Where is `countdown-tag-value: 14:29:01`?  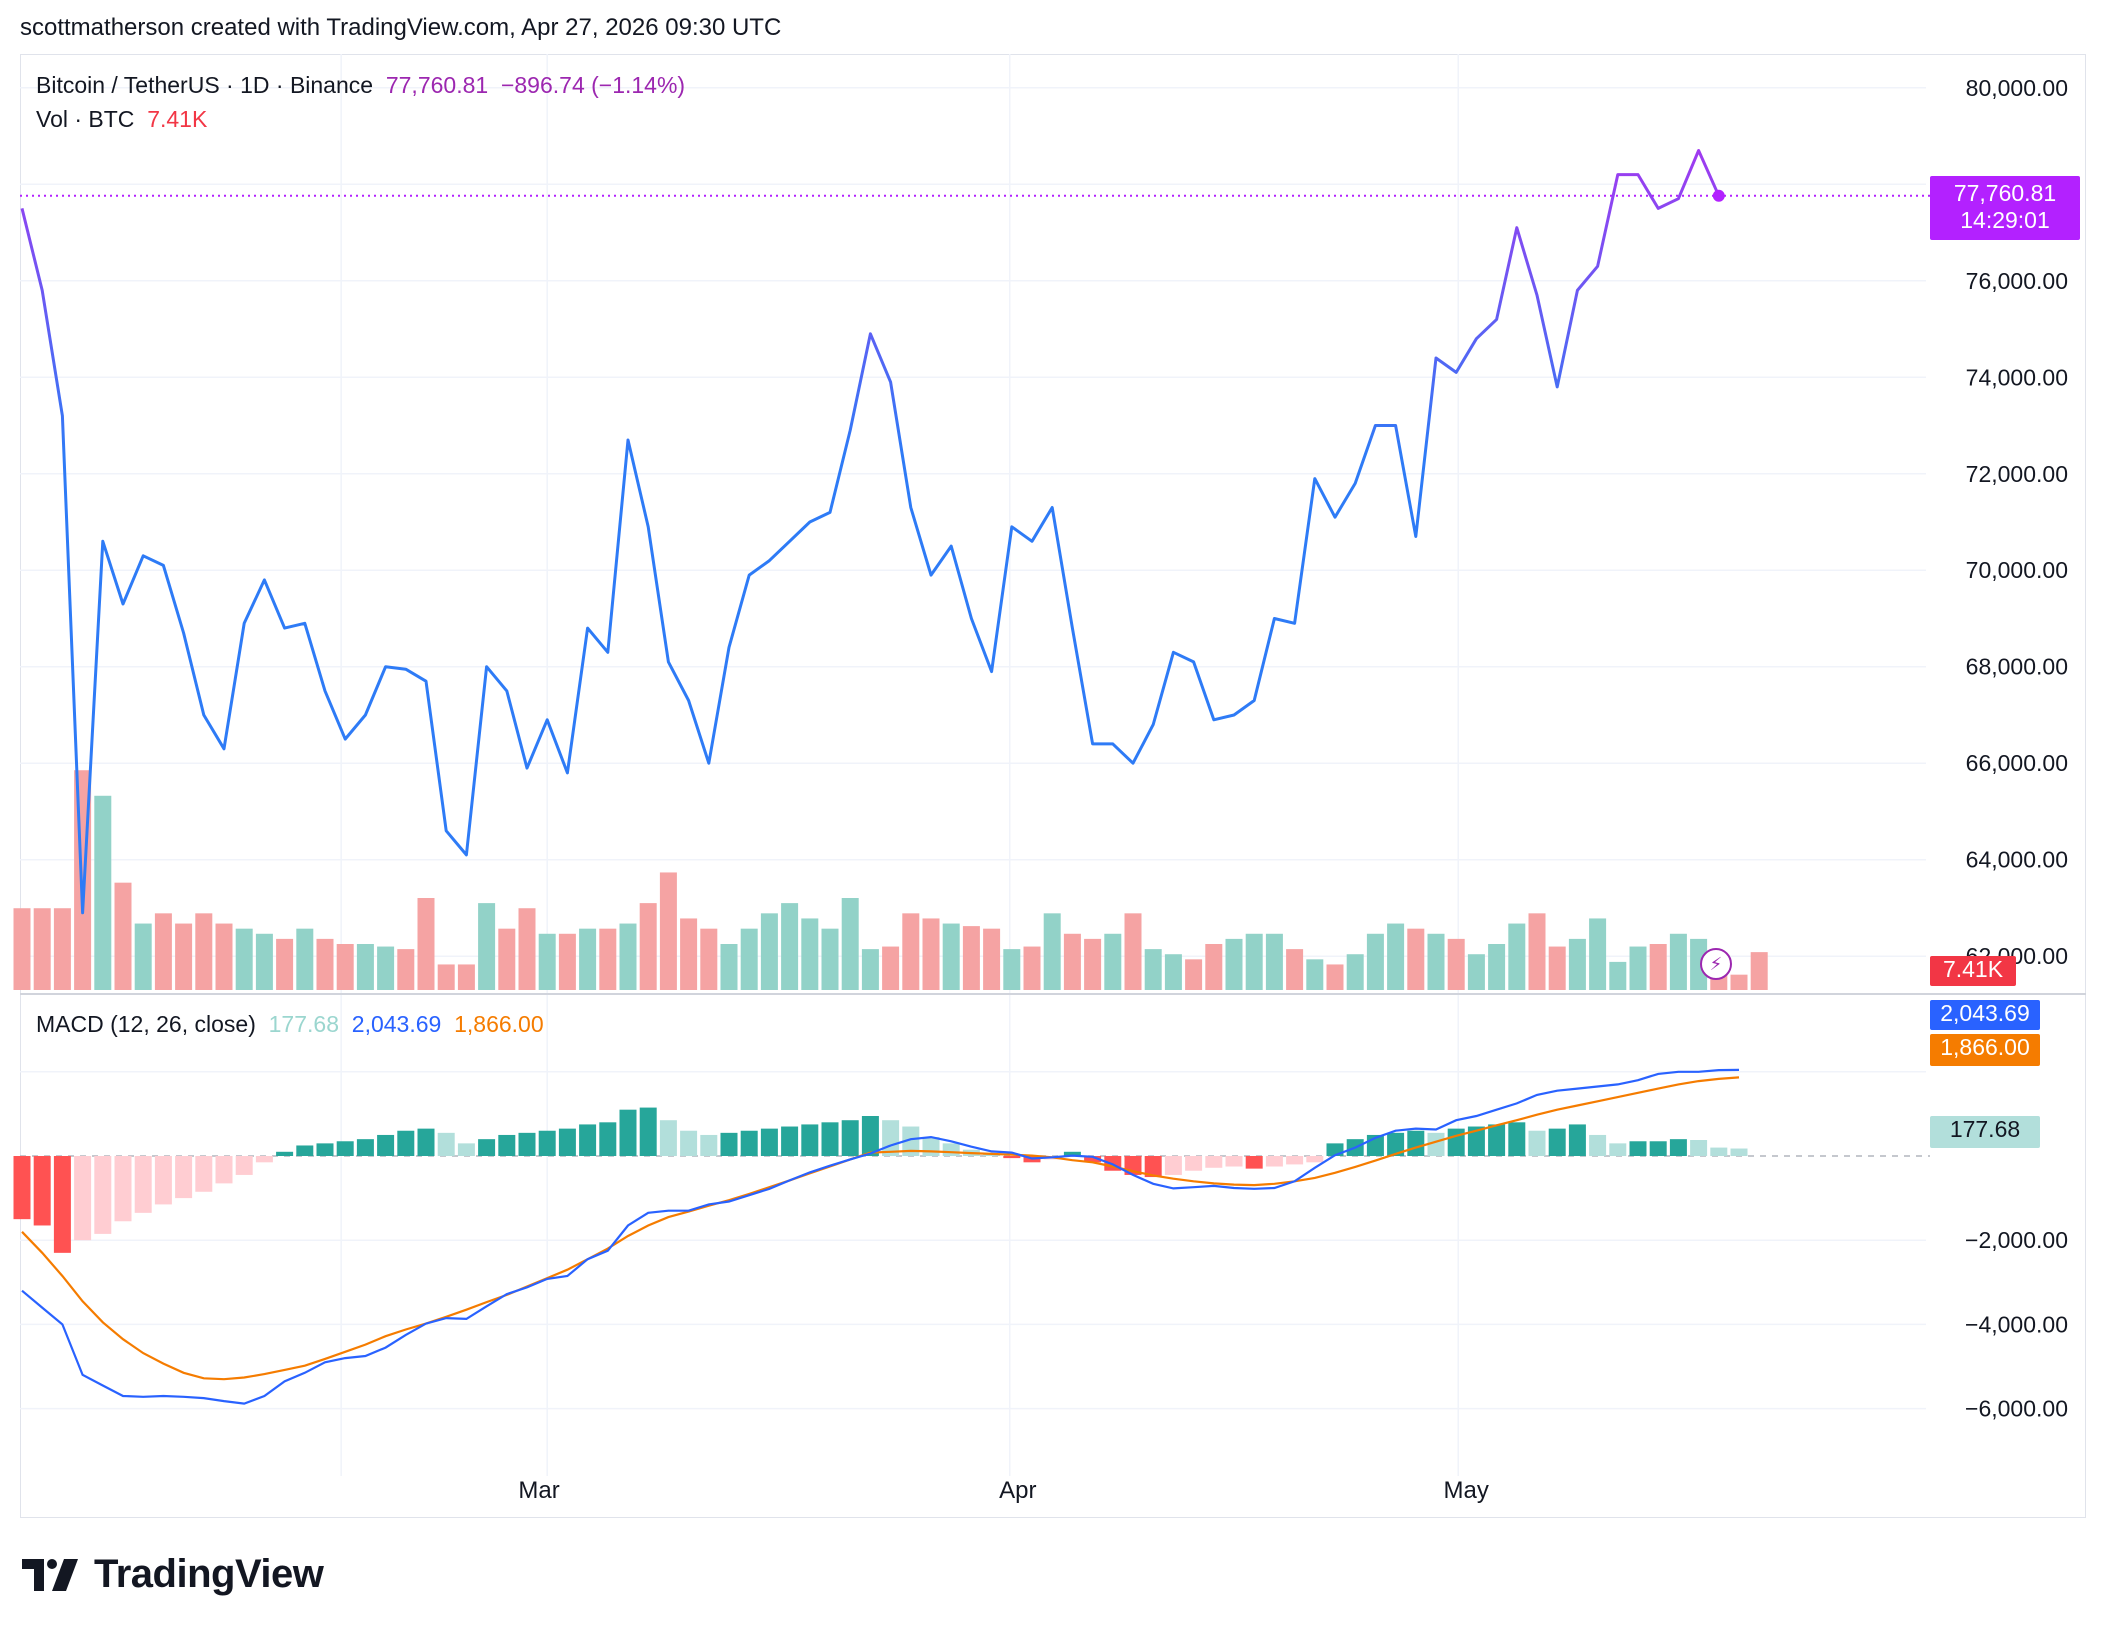 countdown-tag-value: 14:29:01 is located at coordinates (2005, 220).